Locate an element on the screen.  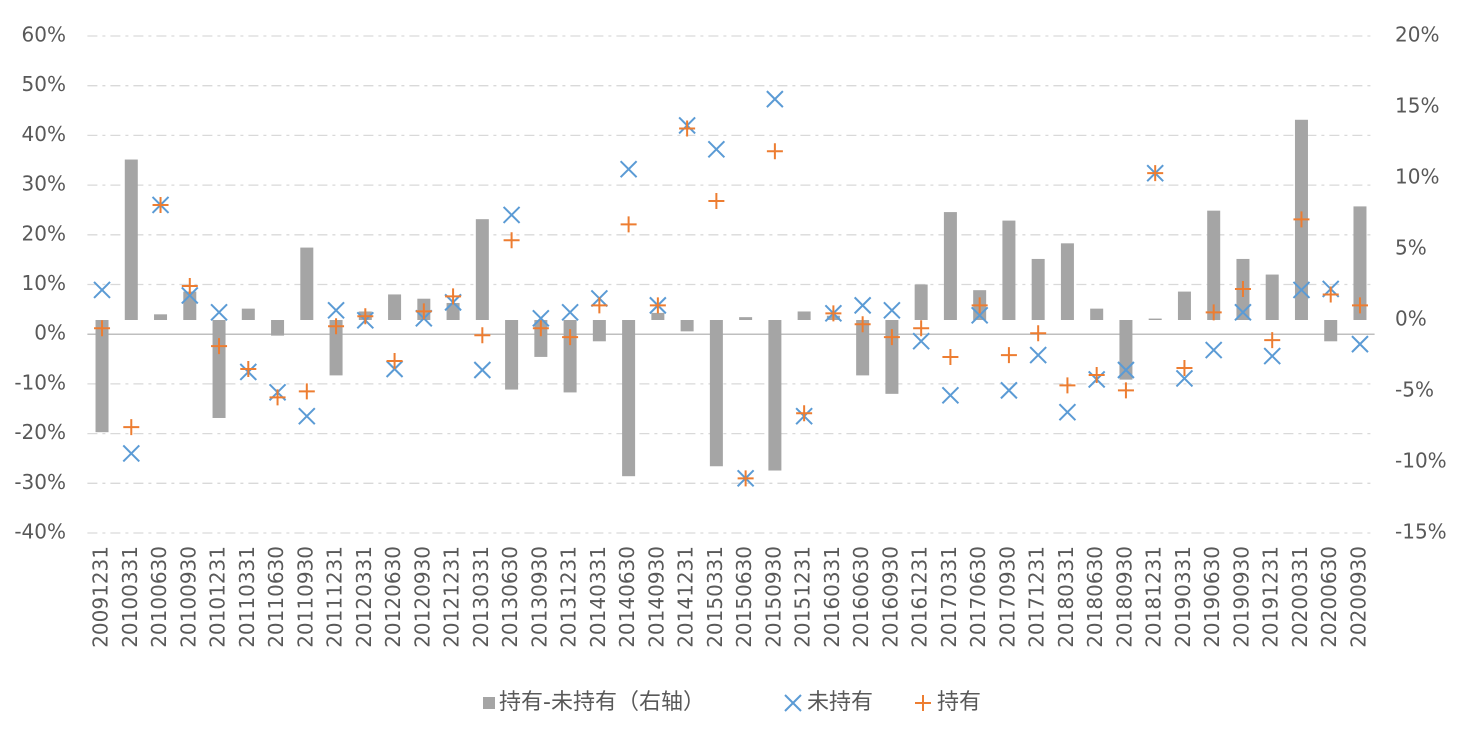
legend-label: 持有-未持有（右轴） is located at coordinates (602, 702).